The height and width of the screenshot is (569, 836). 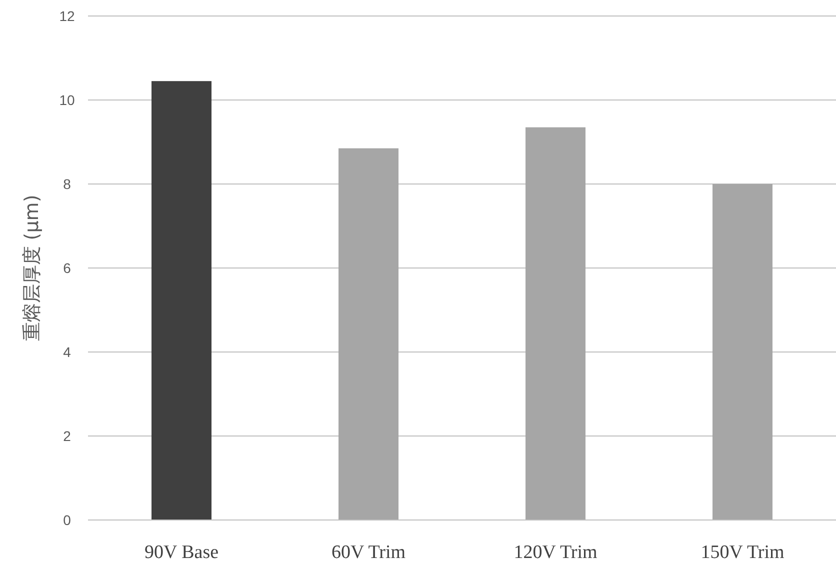 I want to click on y-tick-label: 10, so click(x=67, y=100).